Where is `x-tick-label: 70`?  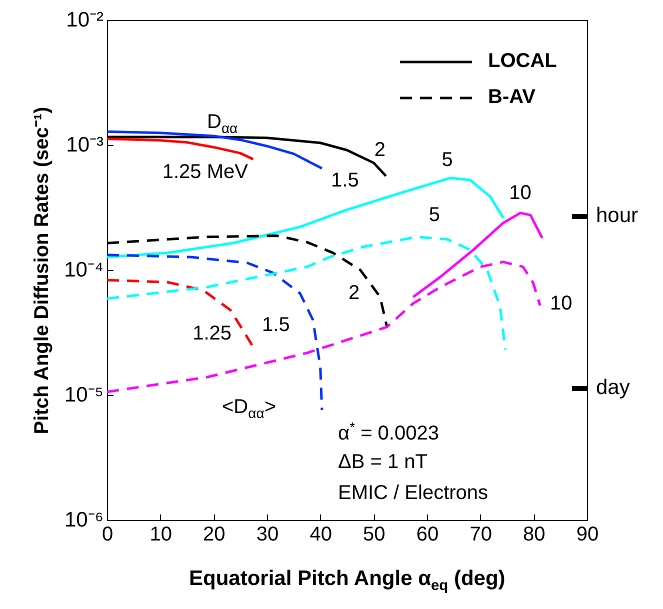
x-tick-label: 70 is located at coordinates (481, 535).